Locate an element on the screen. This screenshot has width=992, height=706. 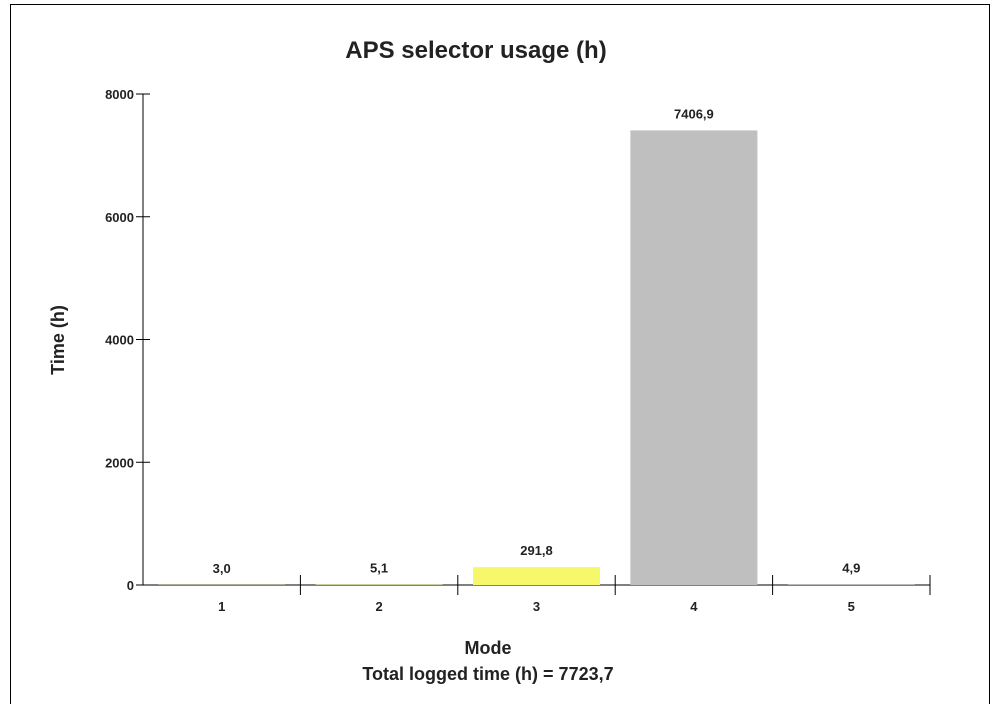
y-tick-label: 2000 is located at coordinates (119, 462).